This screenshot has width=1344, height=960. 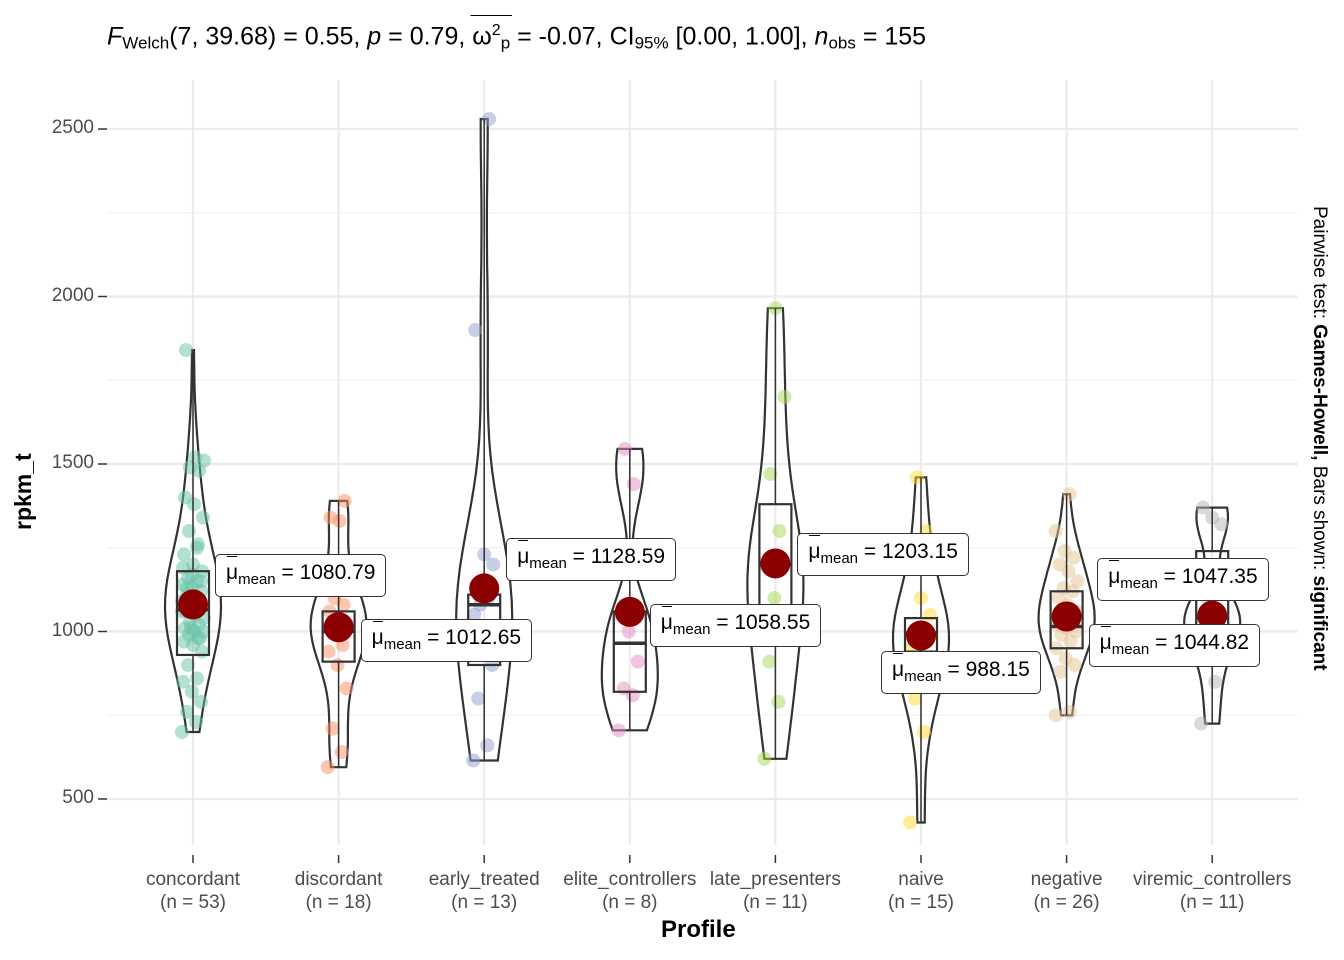 I want to click on omega-sub: p, so click(x=505, y=43).